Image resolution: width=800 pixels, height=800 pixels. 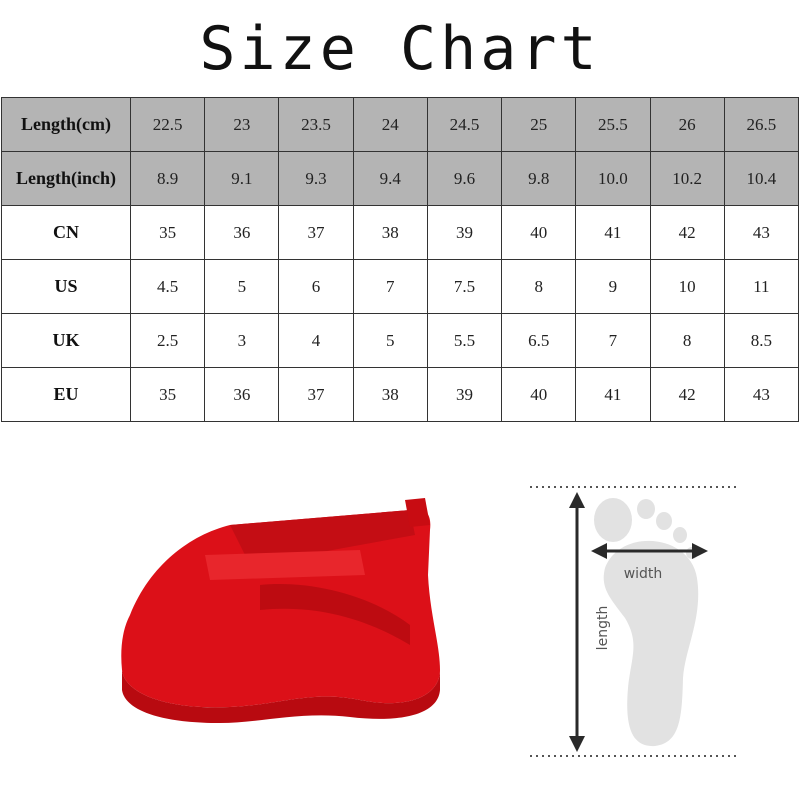 I want to click on table-cell: 10.2, so click(x=687, y=178).